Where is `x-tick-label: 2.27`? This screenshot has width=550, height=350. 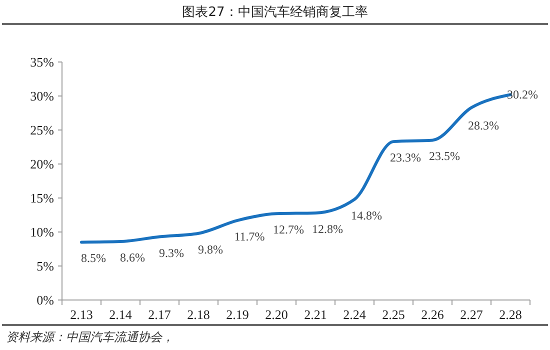 x-tick-label: 2.27 is located at coordinates (472, 314).